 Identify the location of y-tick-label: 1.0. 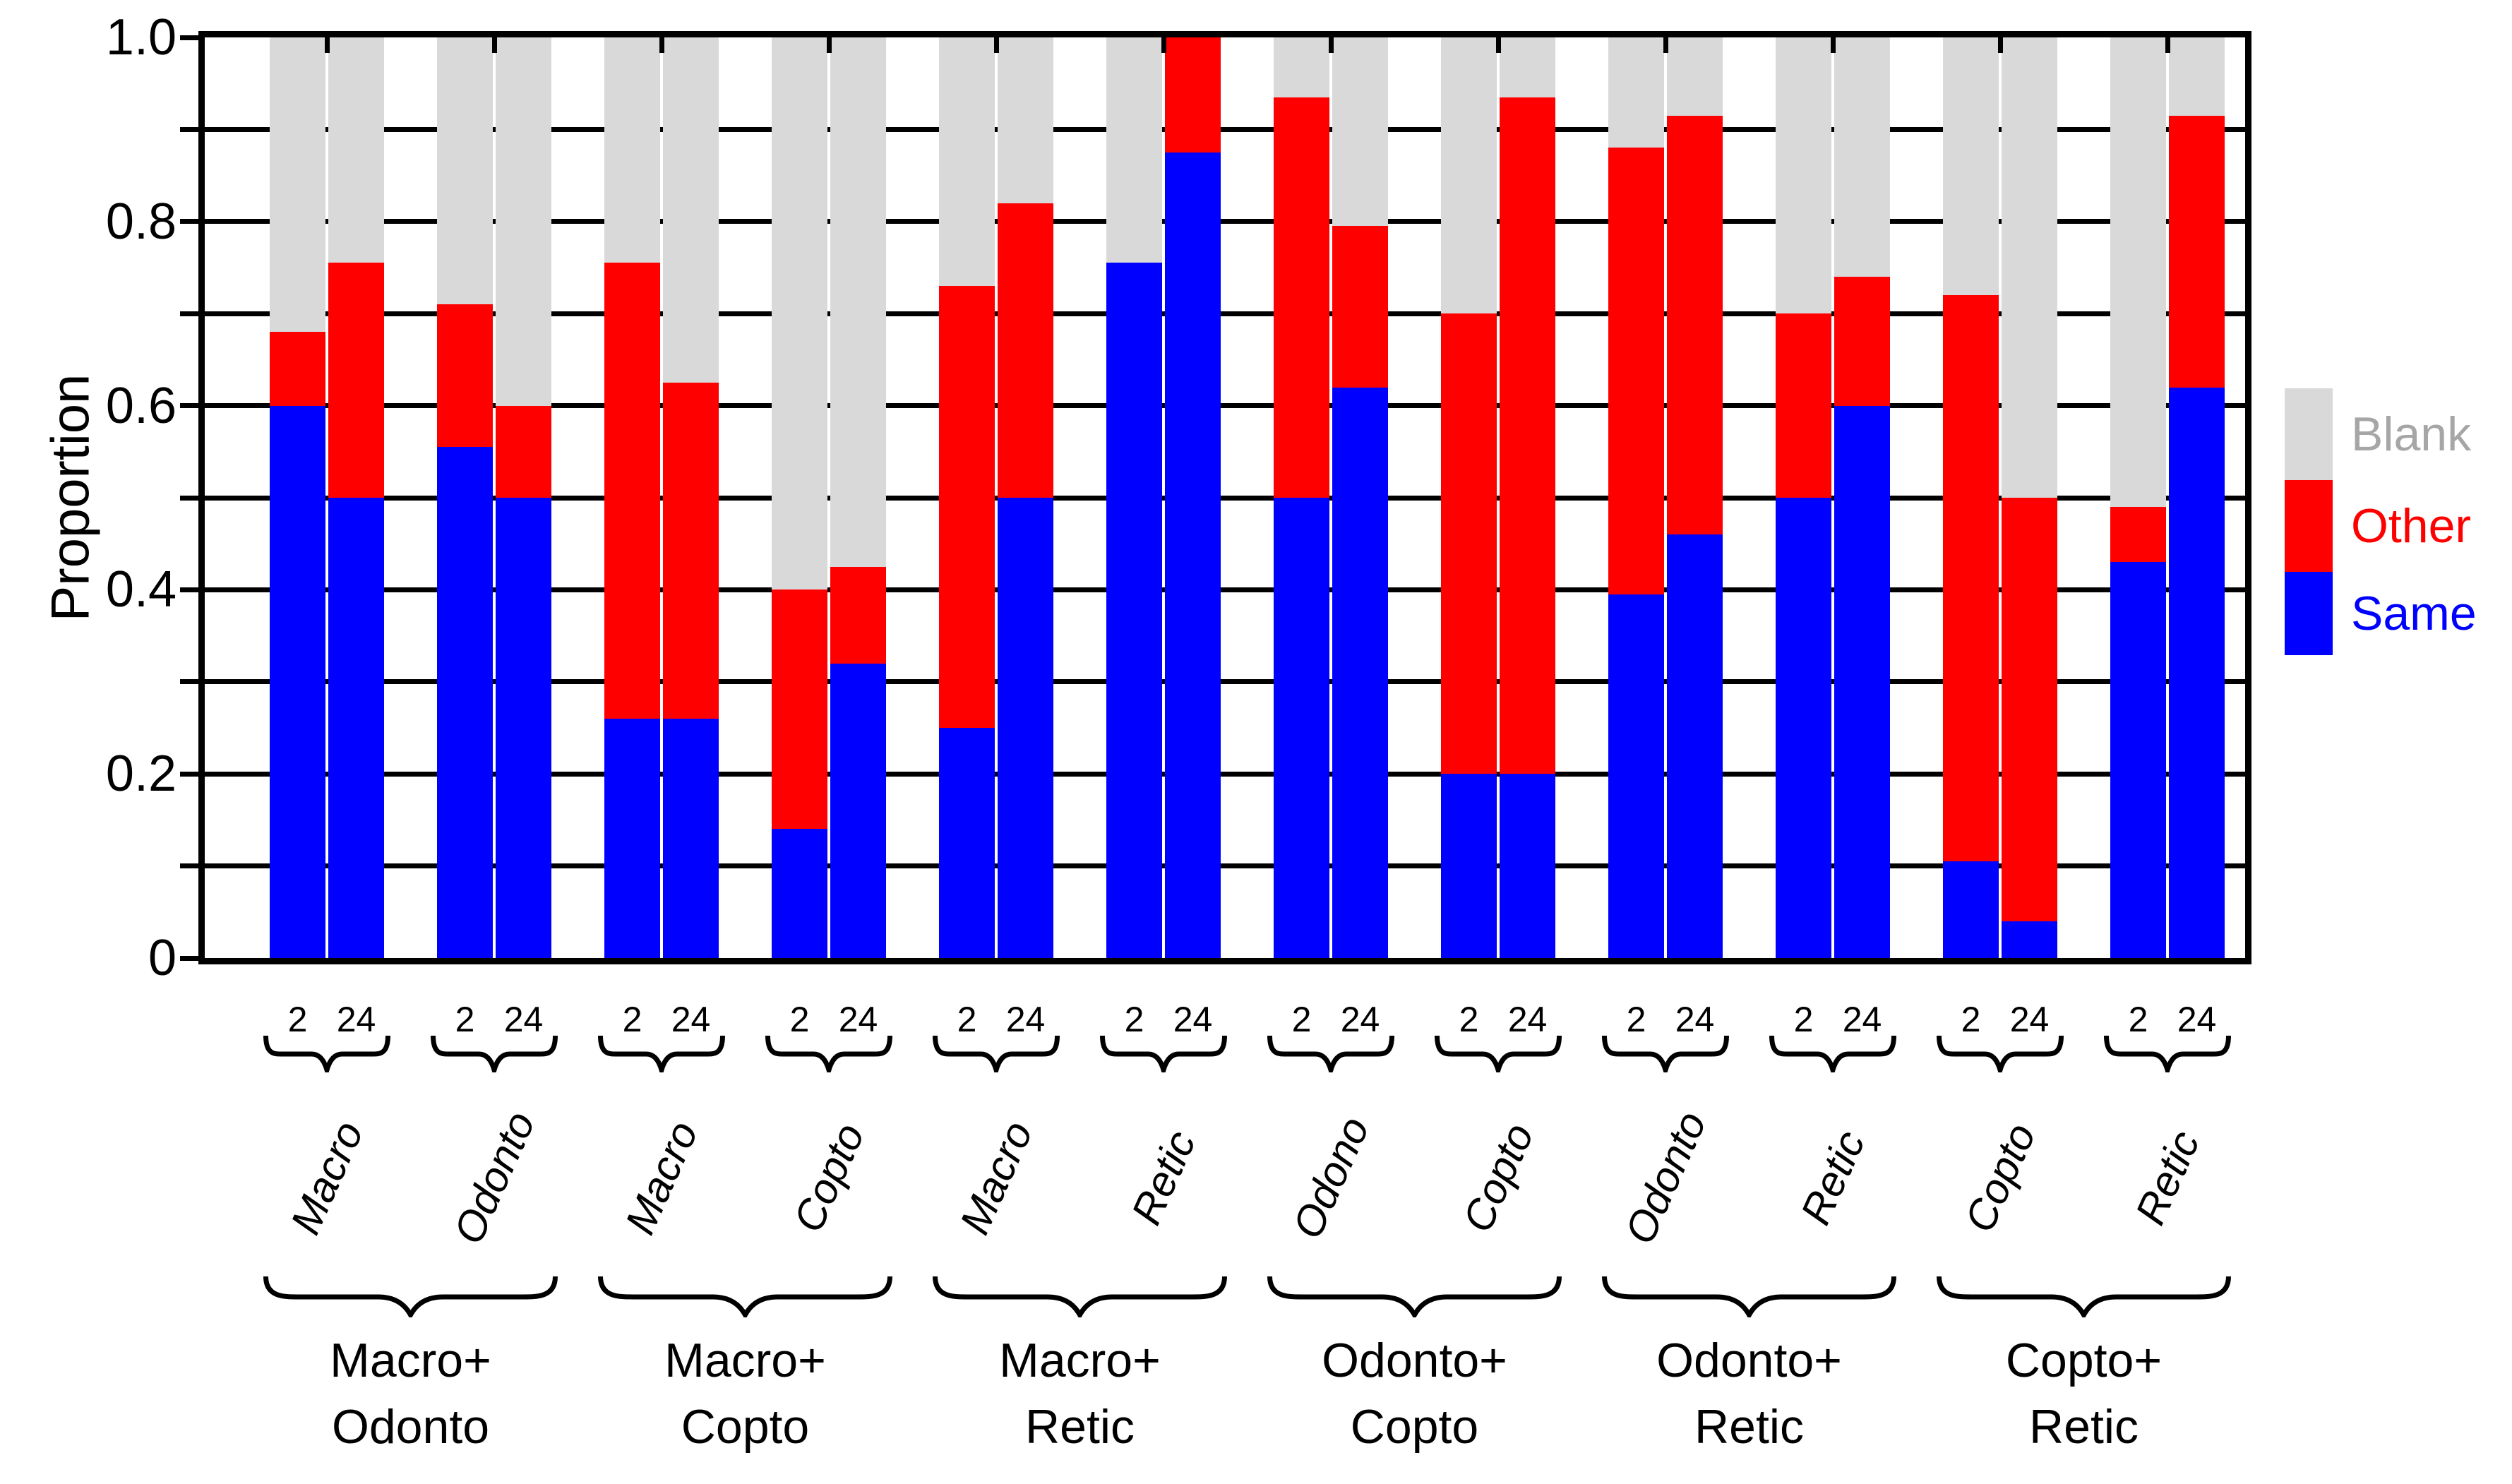
(141, 37).